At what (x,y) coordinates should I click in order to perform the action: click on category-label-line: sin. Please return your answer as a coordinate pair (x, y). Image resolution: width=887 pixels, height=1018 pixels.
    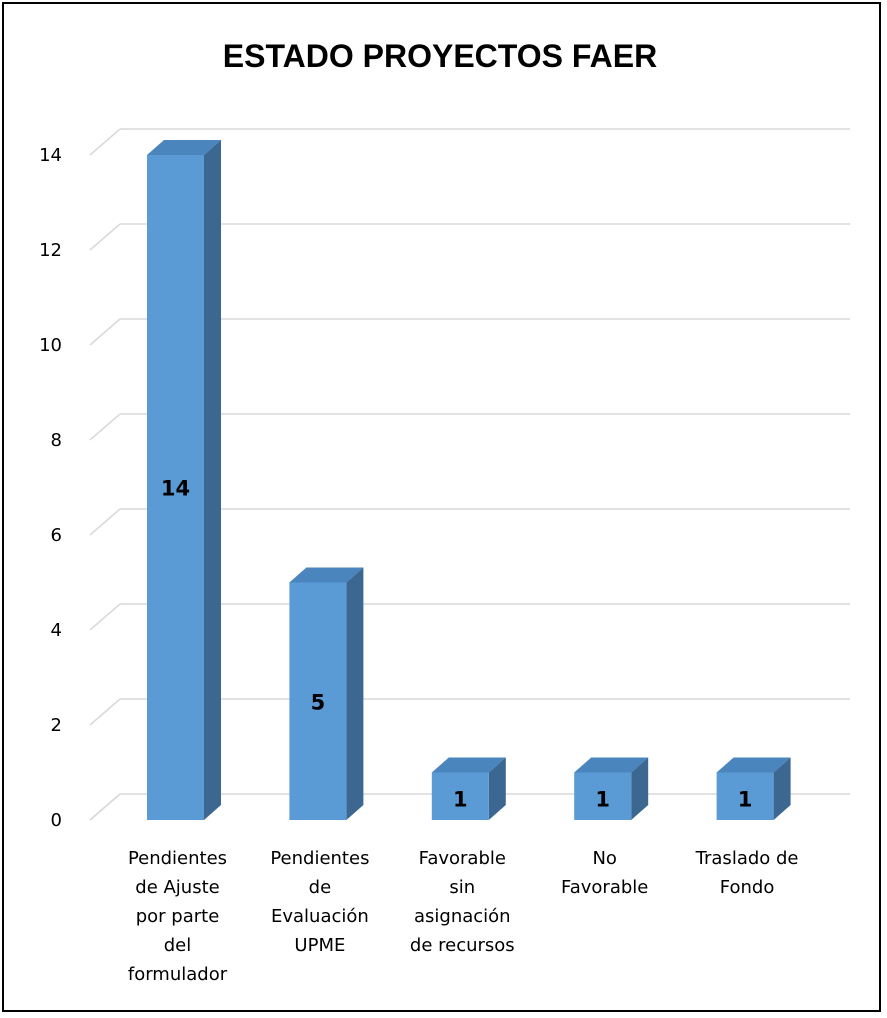
    Looking at the image, I should click on (462, 887).